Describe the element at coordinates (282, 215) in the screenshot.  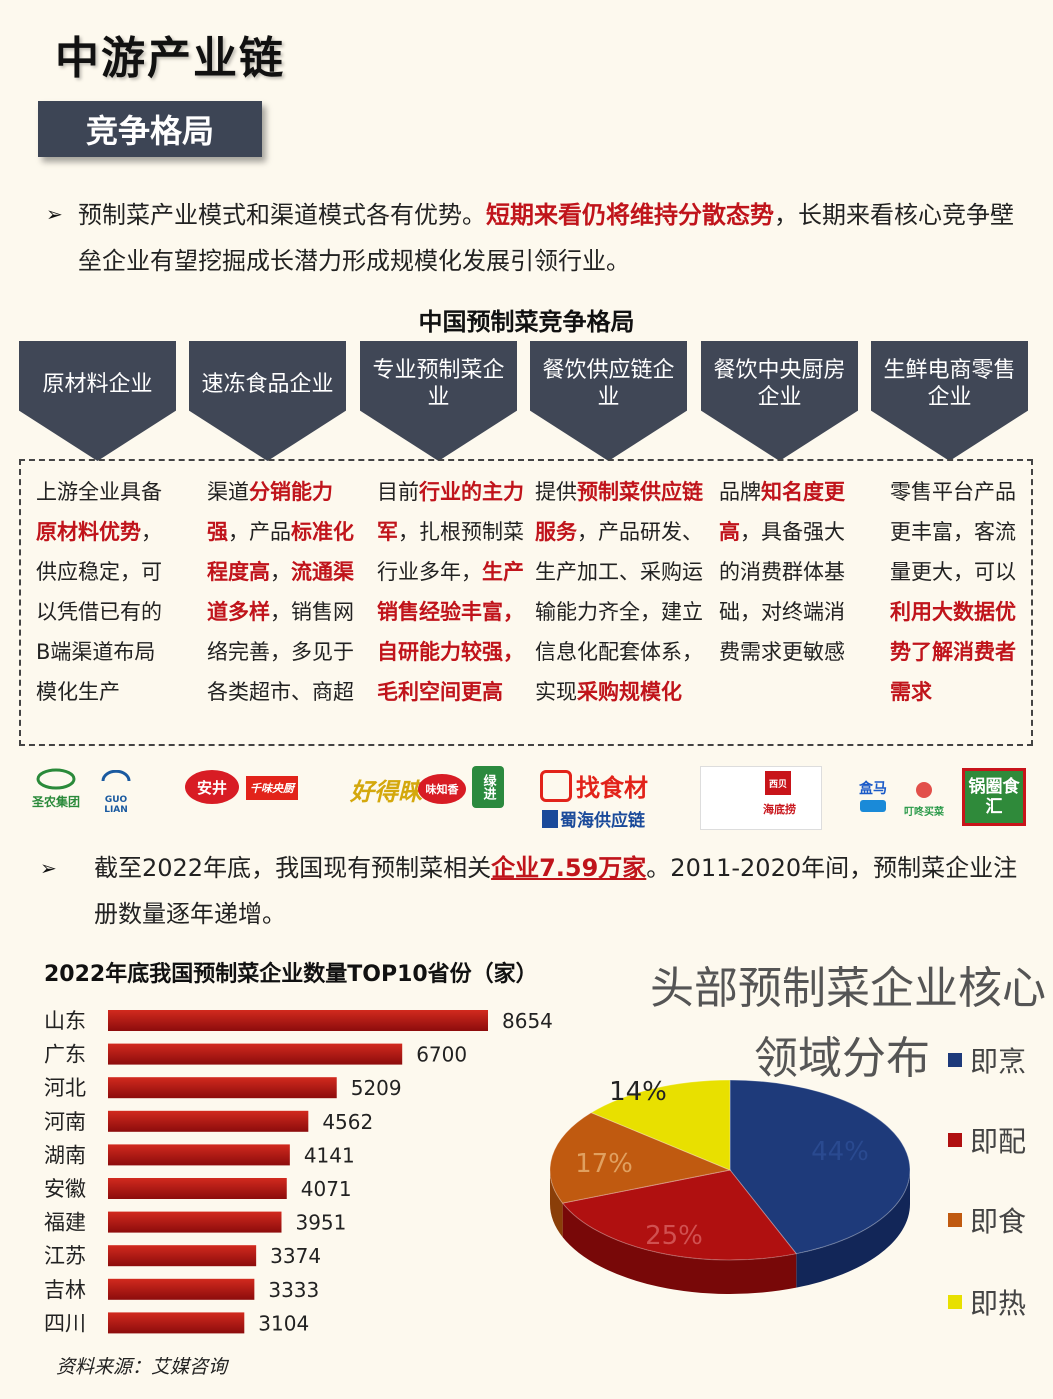
I see `intro-text: 预制菜产业模式和渠道模式各有优势。` at that location.